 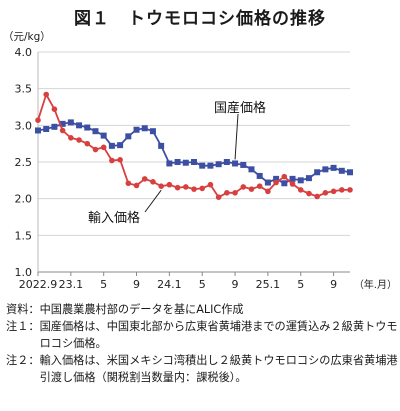 I want to click on y-tick-label: 3.0, so click(x=24, y=125).